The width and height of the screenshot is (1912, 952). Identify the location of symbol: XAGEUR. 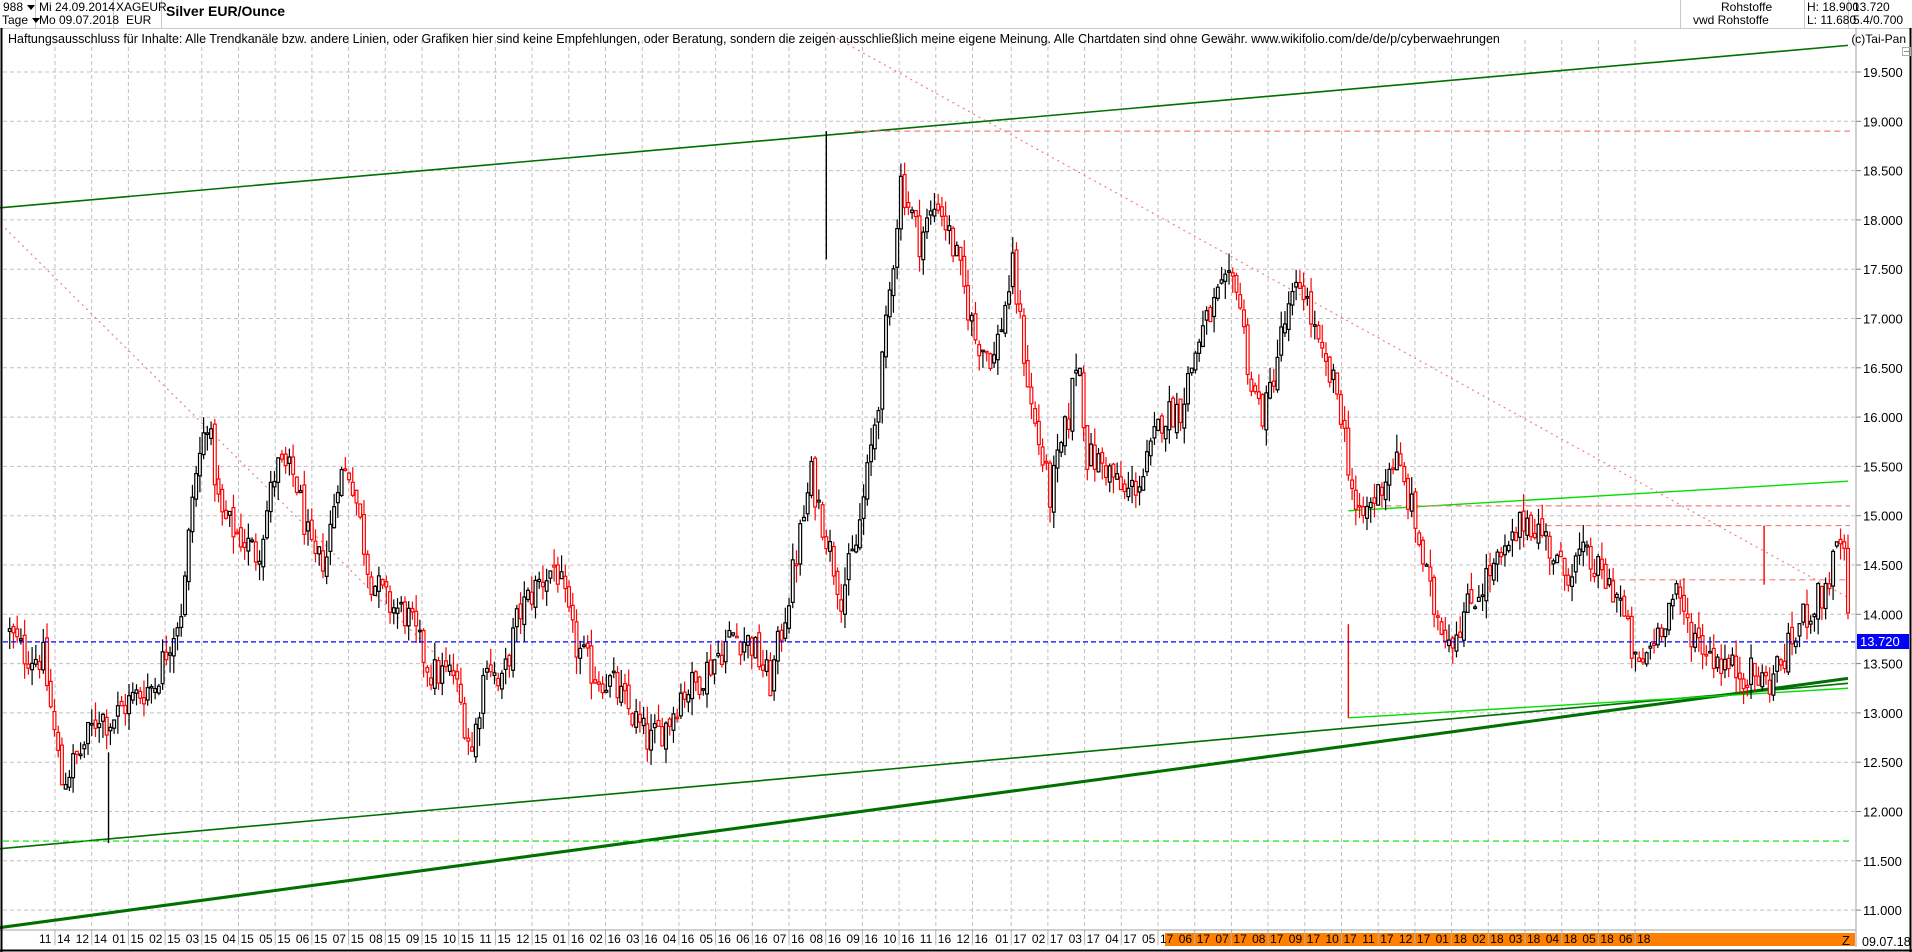
(141, 7).